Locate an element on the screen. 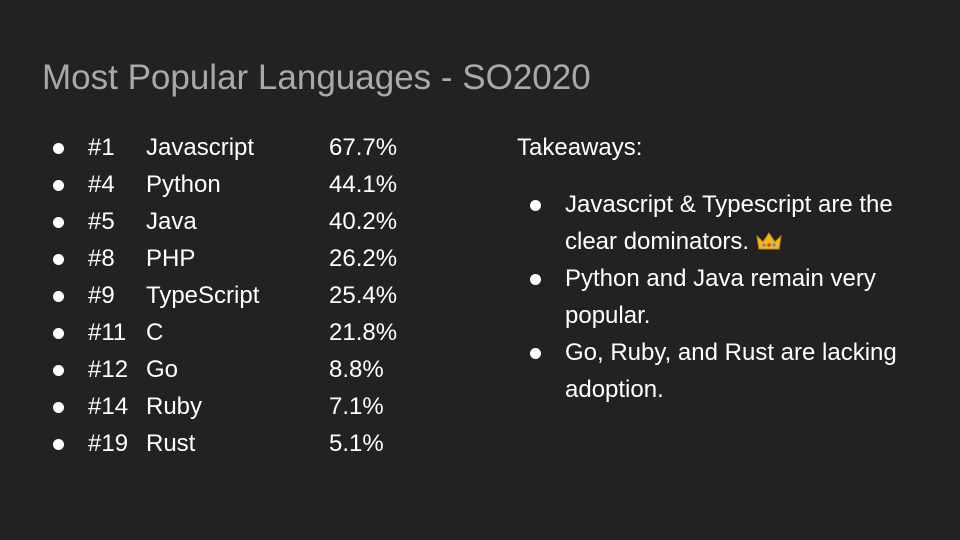 This screenshot has height=540, width=960. language-row: #1 Javascript 67.7% is located at coordinates (240, 147).